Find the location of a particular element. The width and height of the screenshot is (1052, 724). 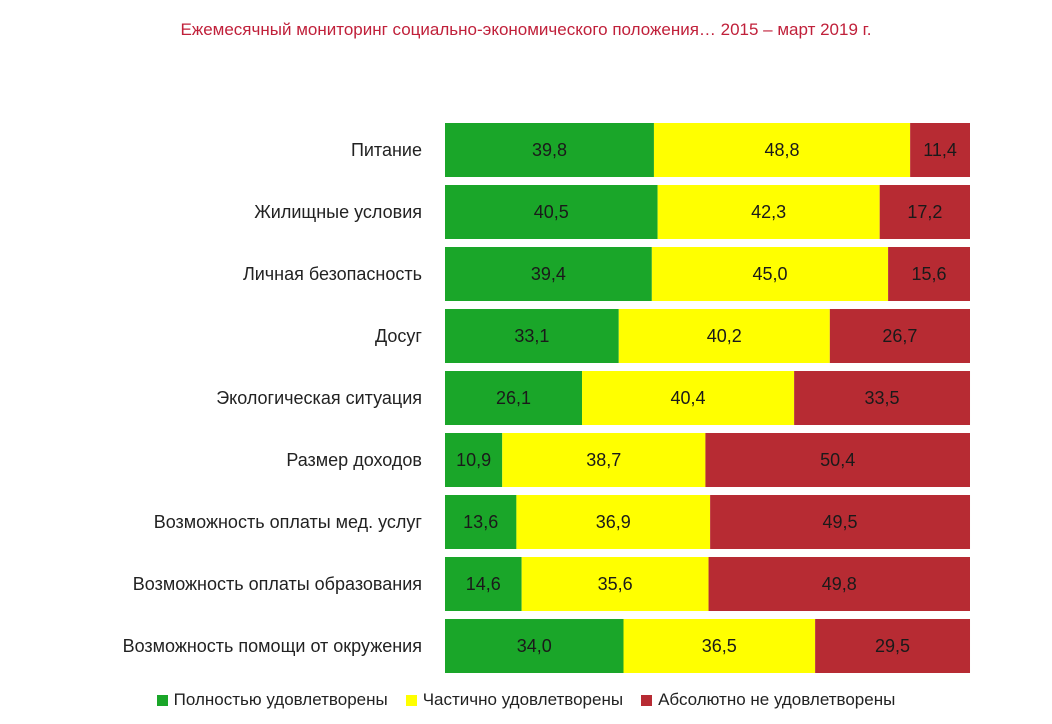

legend-item-partial: Частично удовлетворены is located at coordinates (514, 700).